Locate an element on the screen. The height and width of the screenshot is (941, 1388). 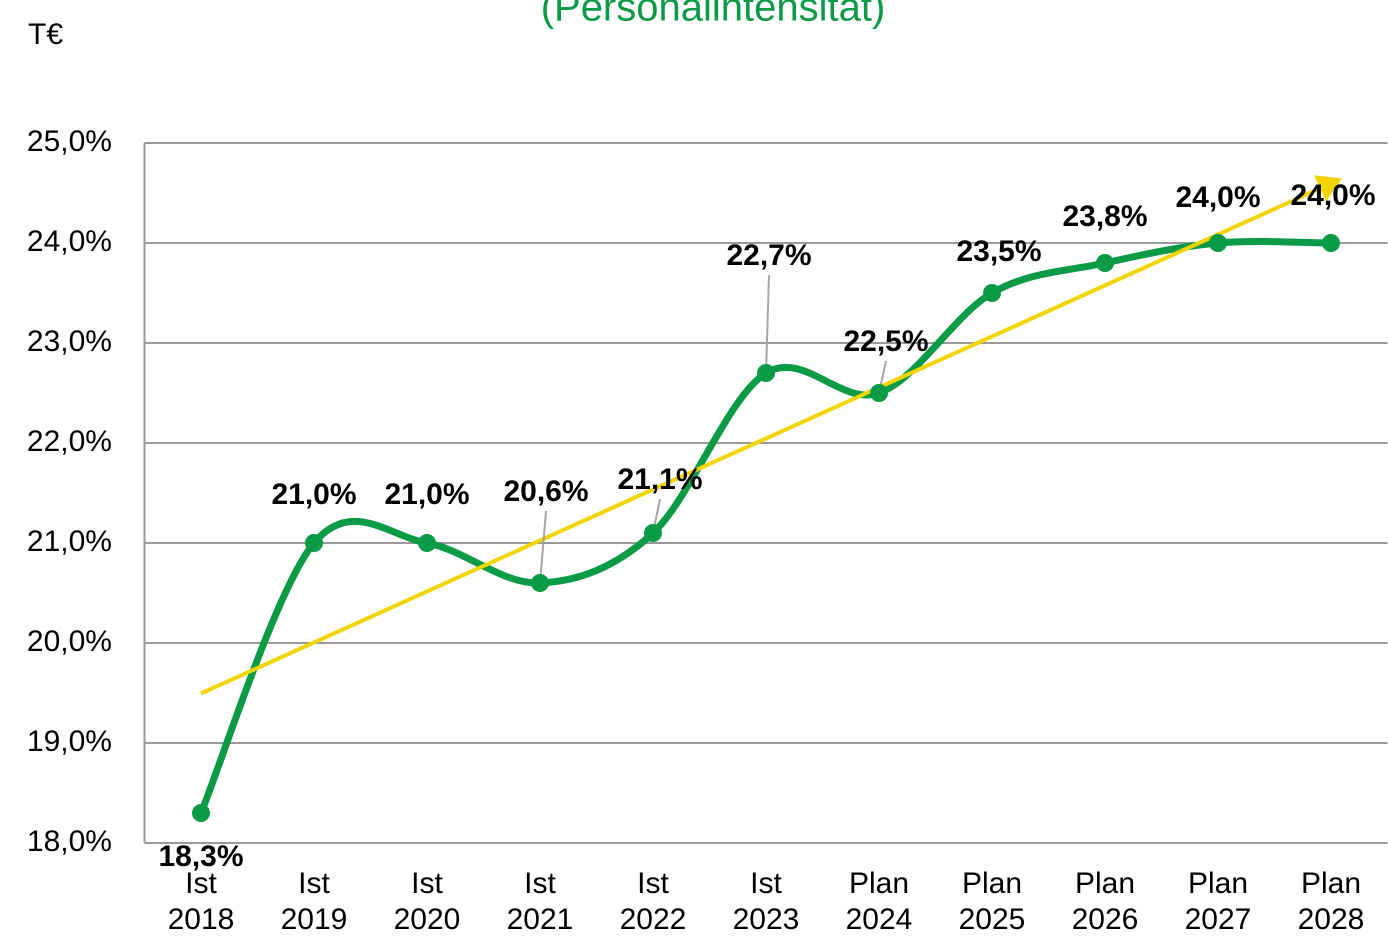
y-axis-label: T€ is located at coordinates (45, 34).